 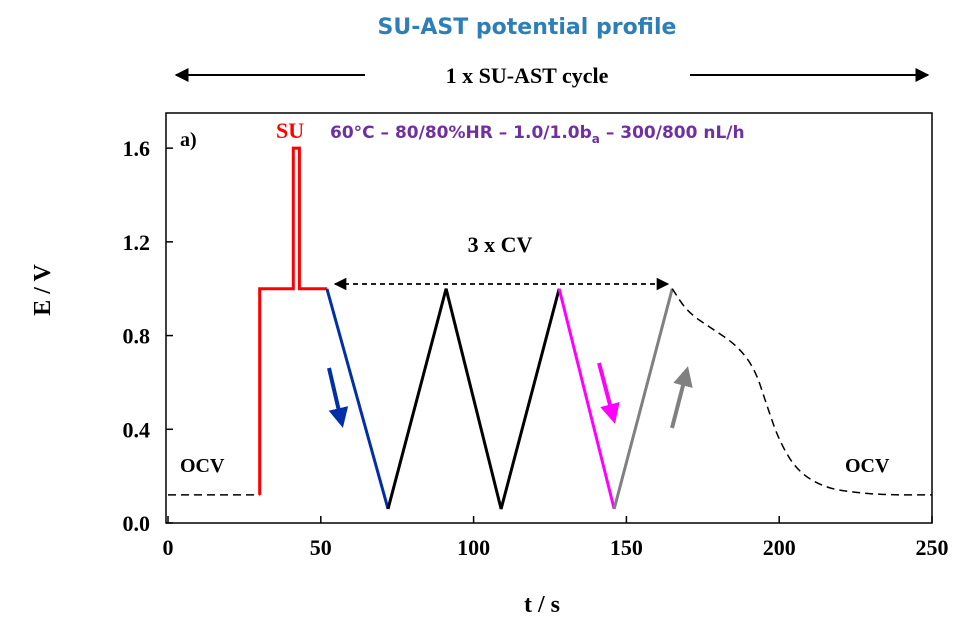 I want to click on conditions-subscript: a, so click(x=596, y=139).